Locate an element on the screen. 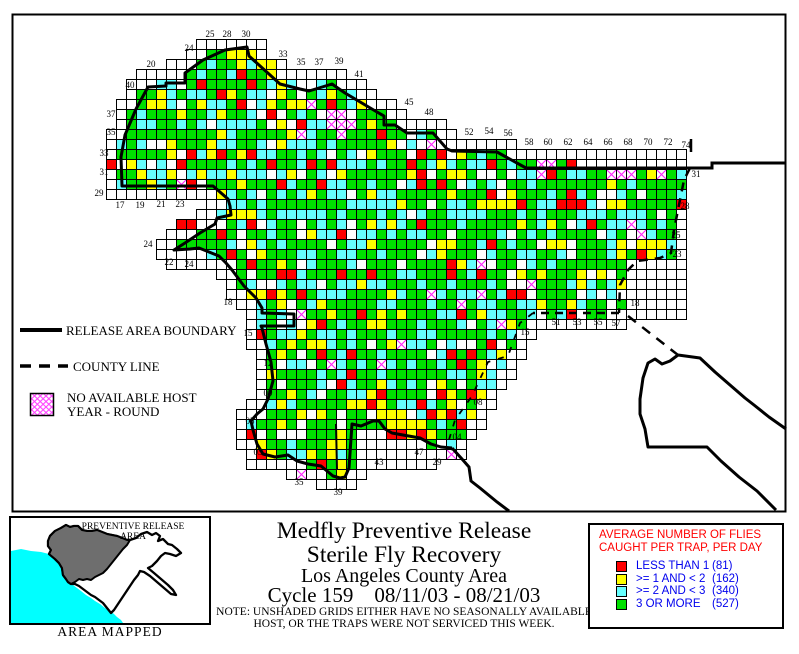  svg-text: 17 is located at coordinates (121, 205).